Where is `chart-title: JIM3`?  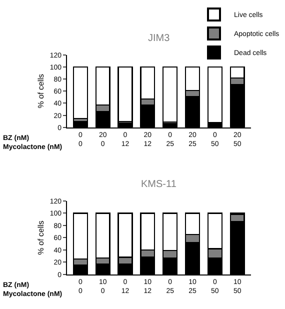
chart-title: JIM3 is located at coordinates (159, 38).